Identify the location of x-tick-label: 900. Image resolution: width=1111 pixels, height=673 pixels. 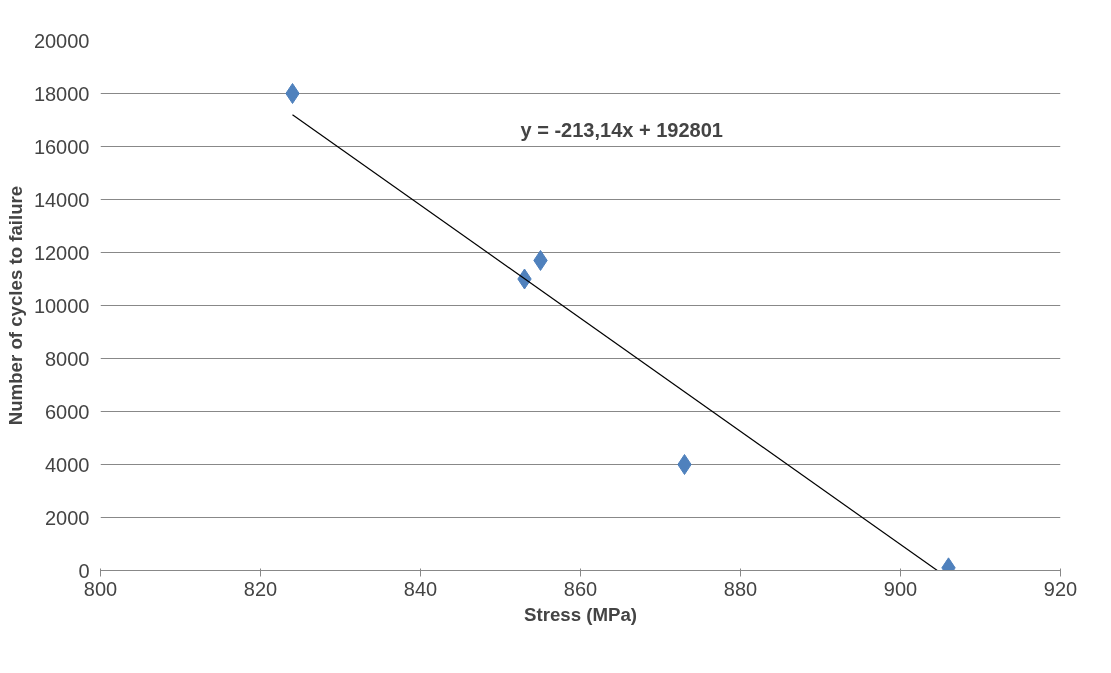
(900, 588).